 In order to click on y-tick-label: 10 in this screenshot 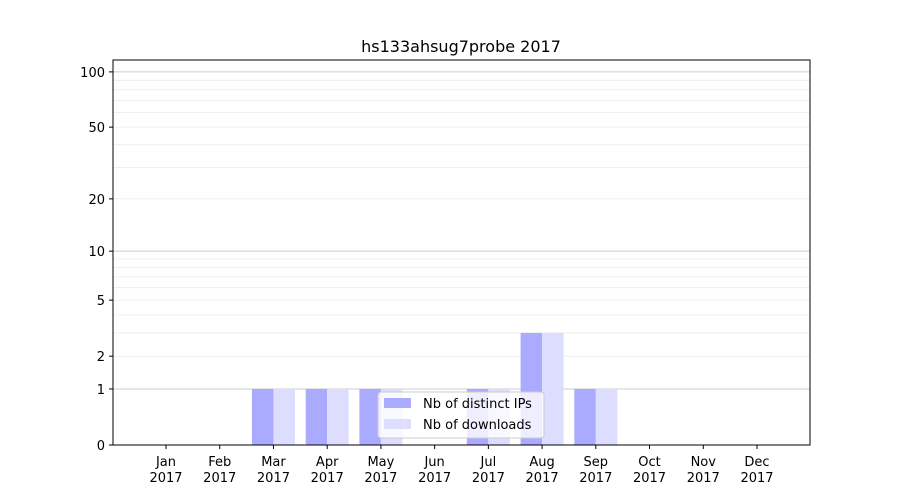, I will do `click(96, 252)`.